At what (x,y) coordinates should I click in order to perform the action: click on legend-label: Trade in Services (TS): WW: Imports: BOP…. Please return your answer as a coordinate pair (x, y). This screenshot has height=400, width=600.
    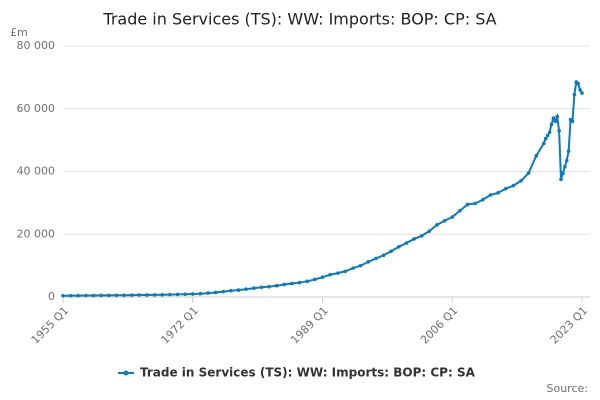
    Looking at the image, I should click on (308, 373).